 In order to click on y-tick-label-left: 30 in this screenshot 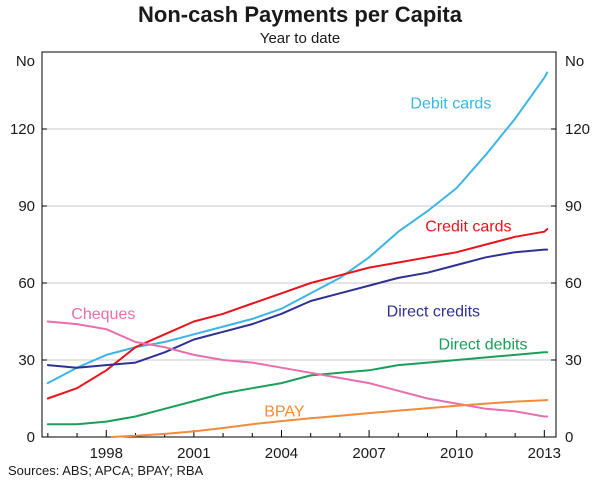, I will do `click(26, 360)`.